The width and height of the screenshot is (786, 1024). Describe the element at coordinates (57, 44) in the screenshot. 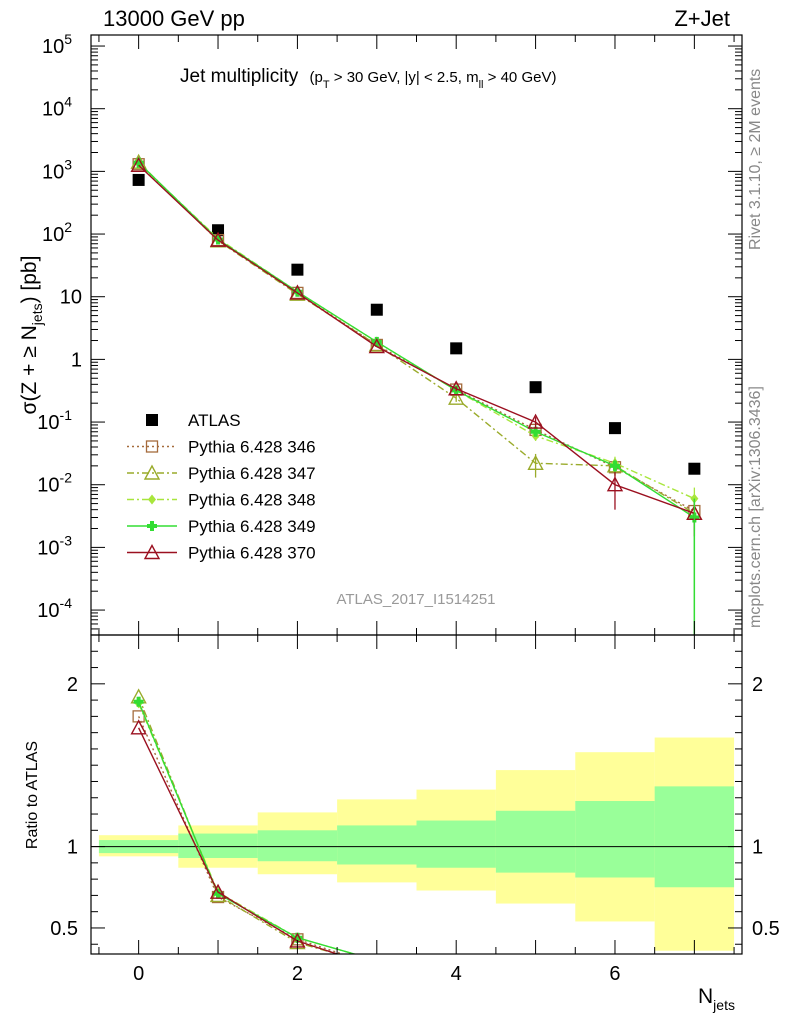

I see `y-tick-label: 10⁵` at that location.